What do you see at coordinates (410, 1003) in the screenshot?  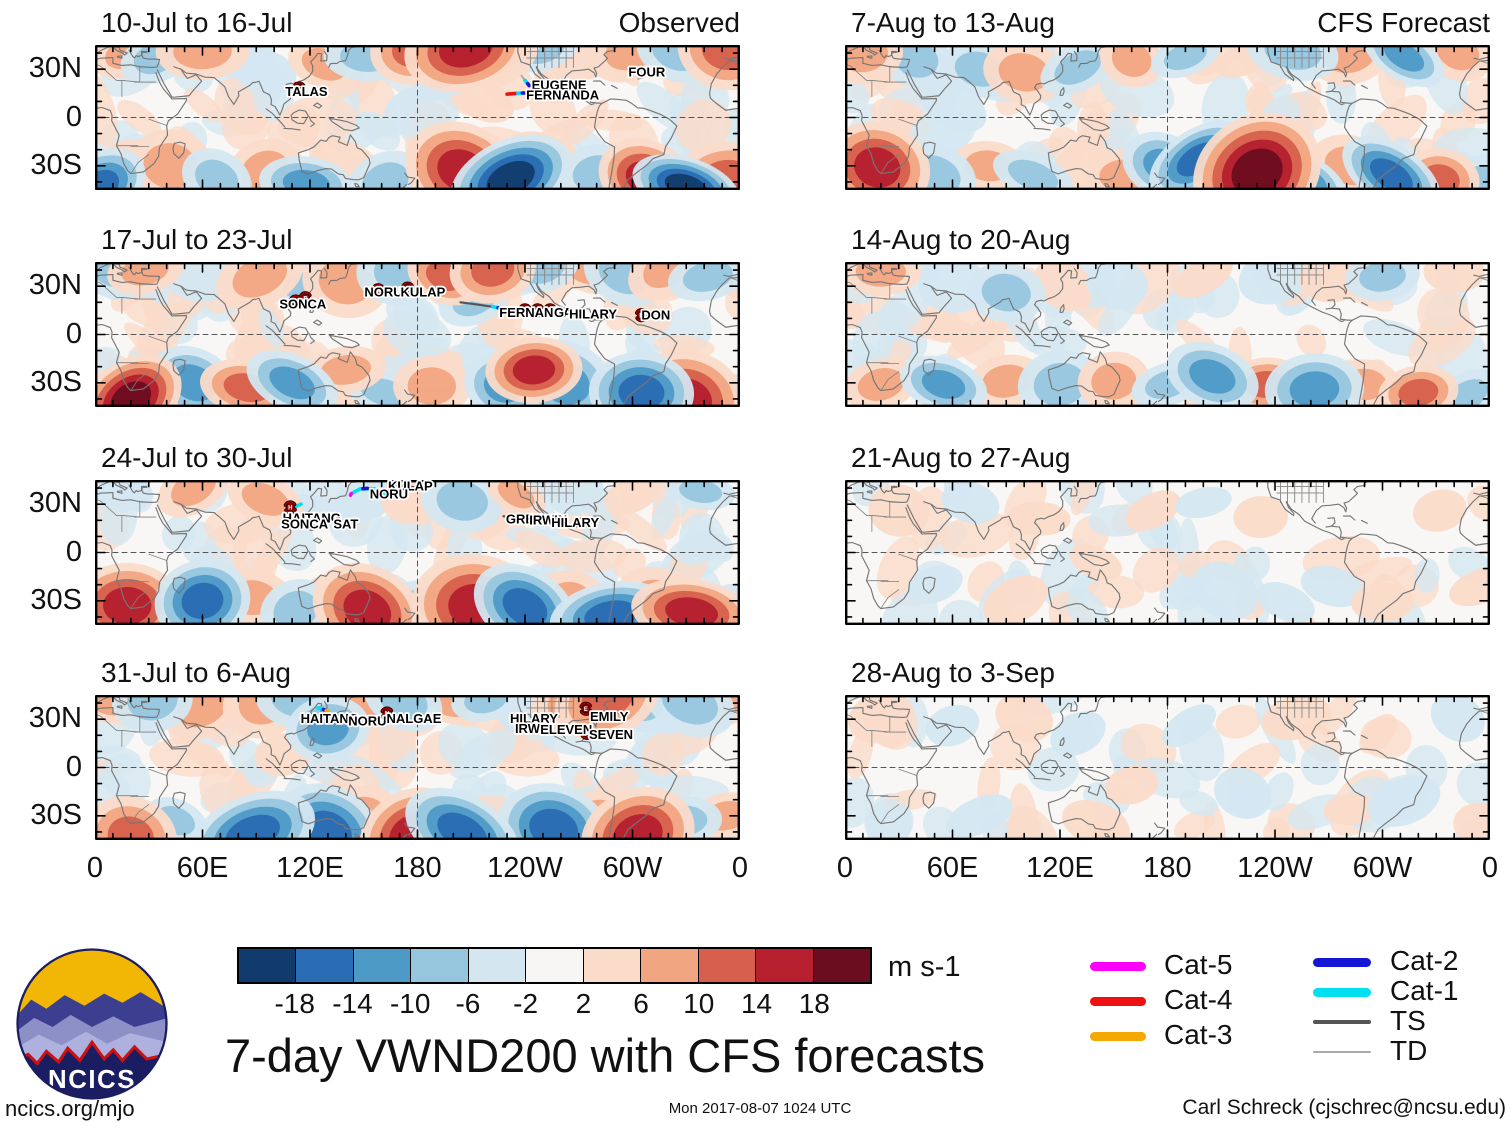 I see `colorbar-tick-label: -10` at bounding box center [410, 1003].